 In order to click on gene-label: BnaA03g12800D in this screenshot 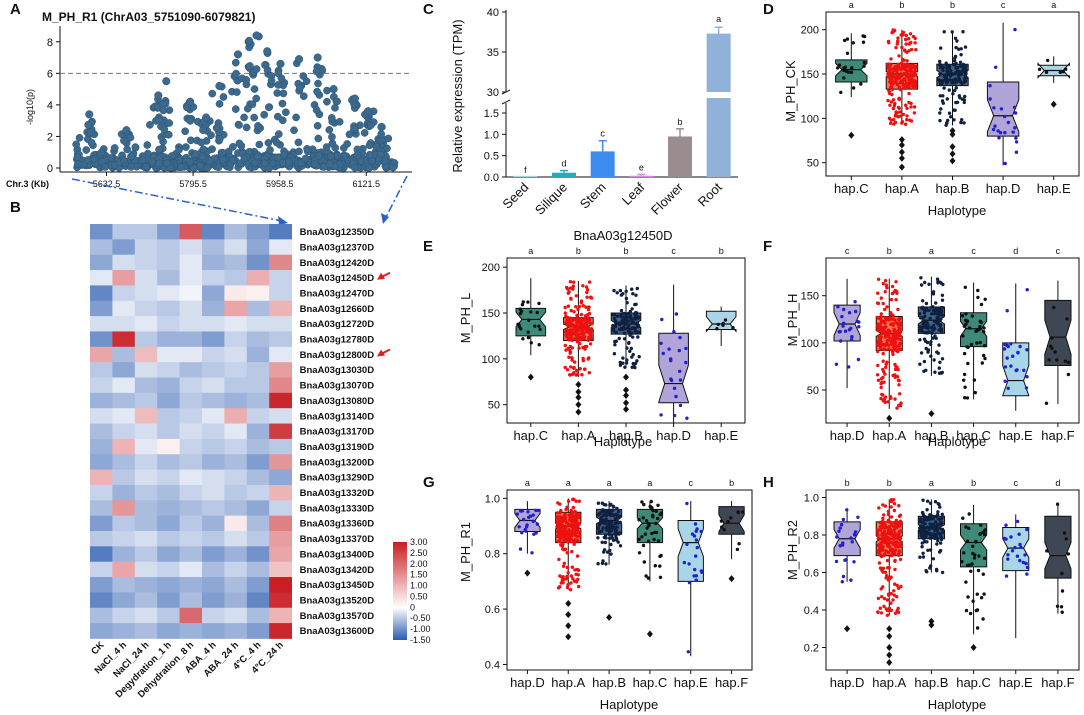, I will do `click(337, 355)`.